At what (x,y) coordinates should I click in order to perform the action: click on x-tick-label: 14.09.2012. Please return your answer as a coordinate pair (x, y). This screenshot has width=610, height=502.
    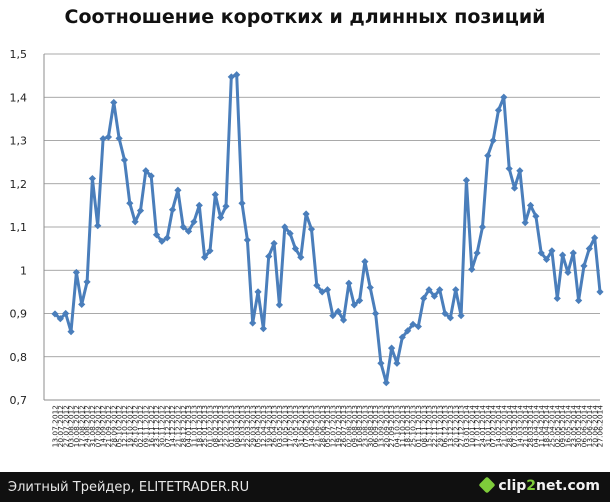
    Looking at the image, I should click on (103, 426).